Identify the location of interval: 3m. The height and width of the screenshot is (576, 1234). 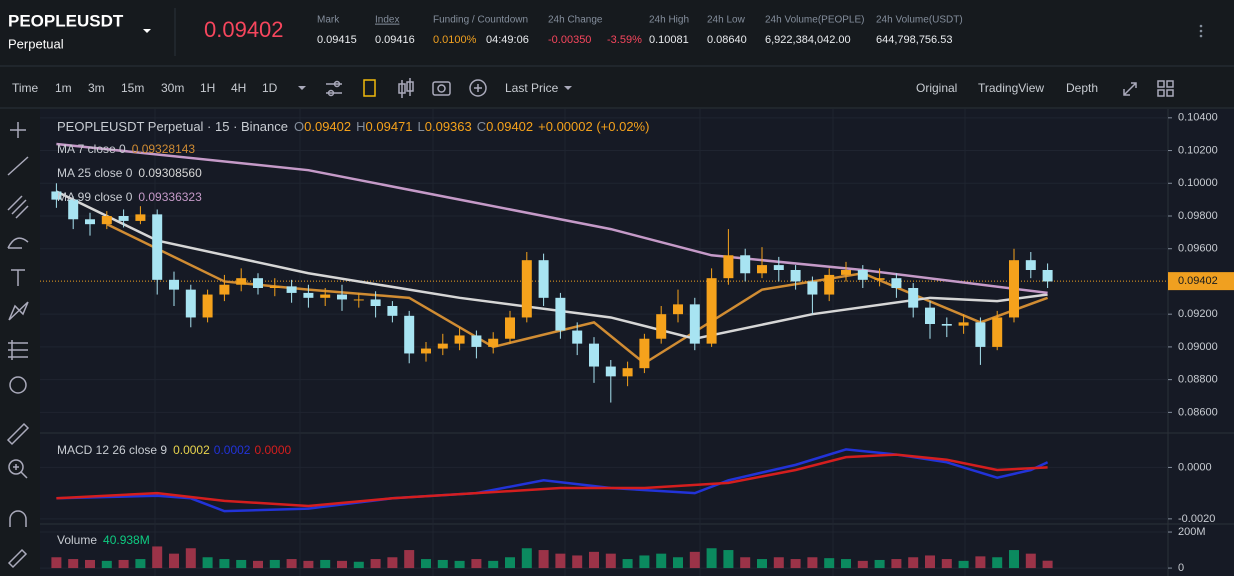
(96, 88).